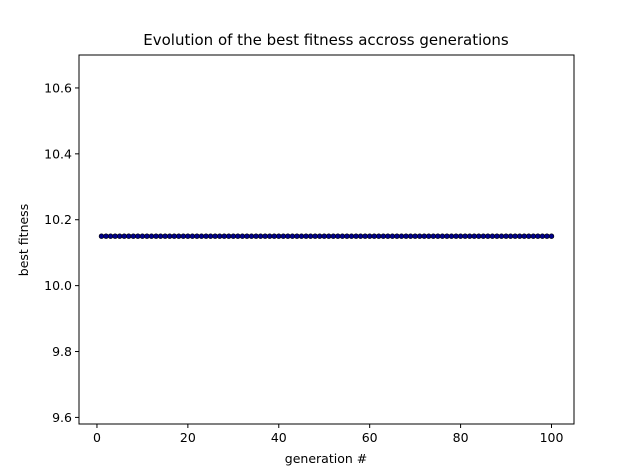 The image size is (631, 474). Describe the element at coordinates (62, 417) in the screenshot. I see `y-tick-label: 9.6` at that location.